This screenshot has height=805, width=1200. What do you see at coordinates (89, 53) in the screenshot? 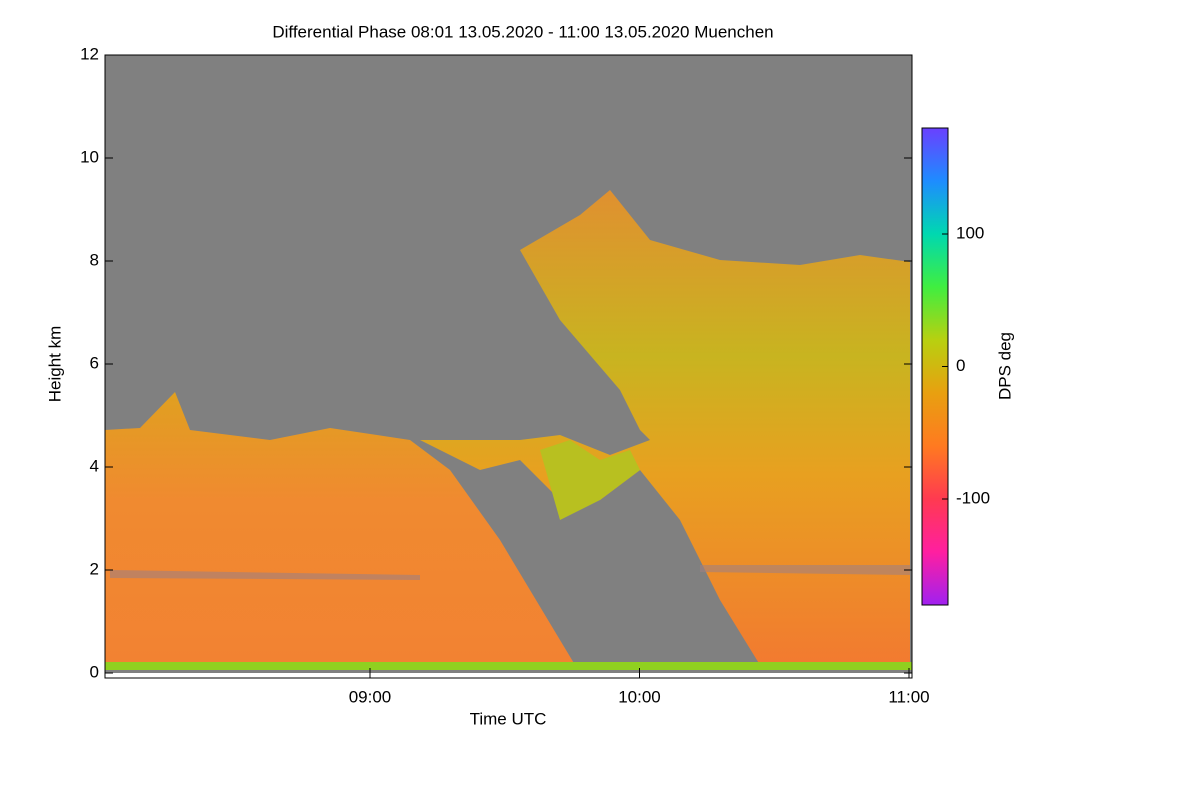
I see `y-tick-label: 12` at bounding box center [89, 53].